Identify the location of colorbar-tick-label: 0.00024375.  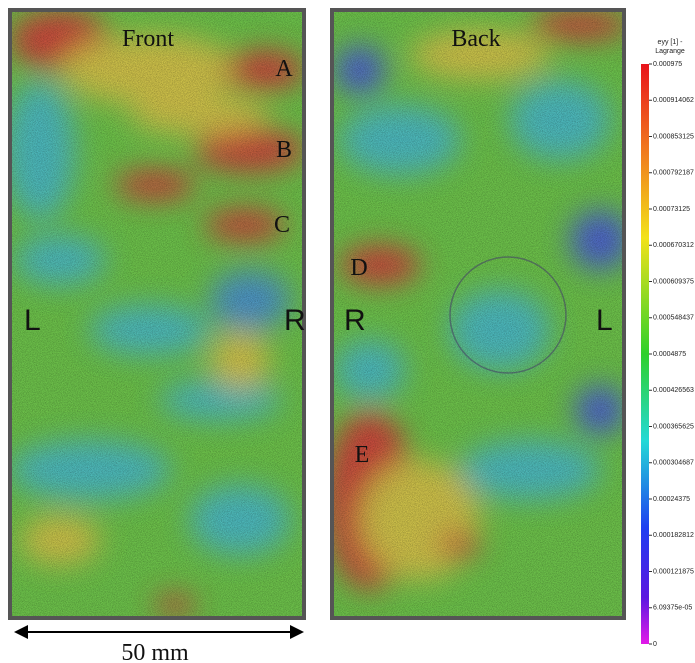
(671, 499).